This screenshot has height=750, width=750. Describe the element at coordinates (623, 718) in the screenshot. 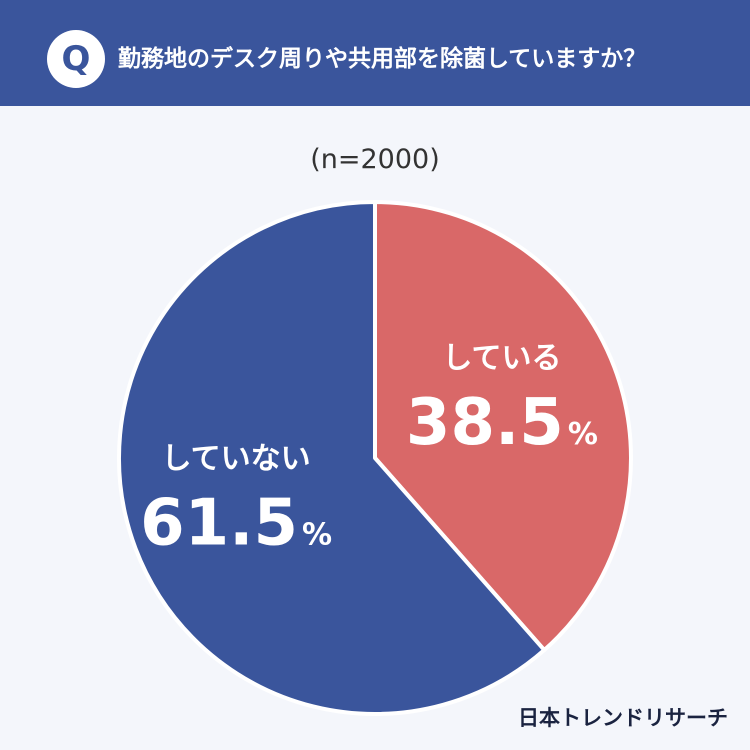

I see `brand-logo: 日本トレンドリサーチ` at that location.